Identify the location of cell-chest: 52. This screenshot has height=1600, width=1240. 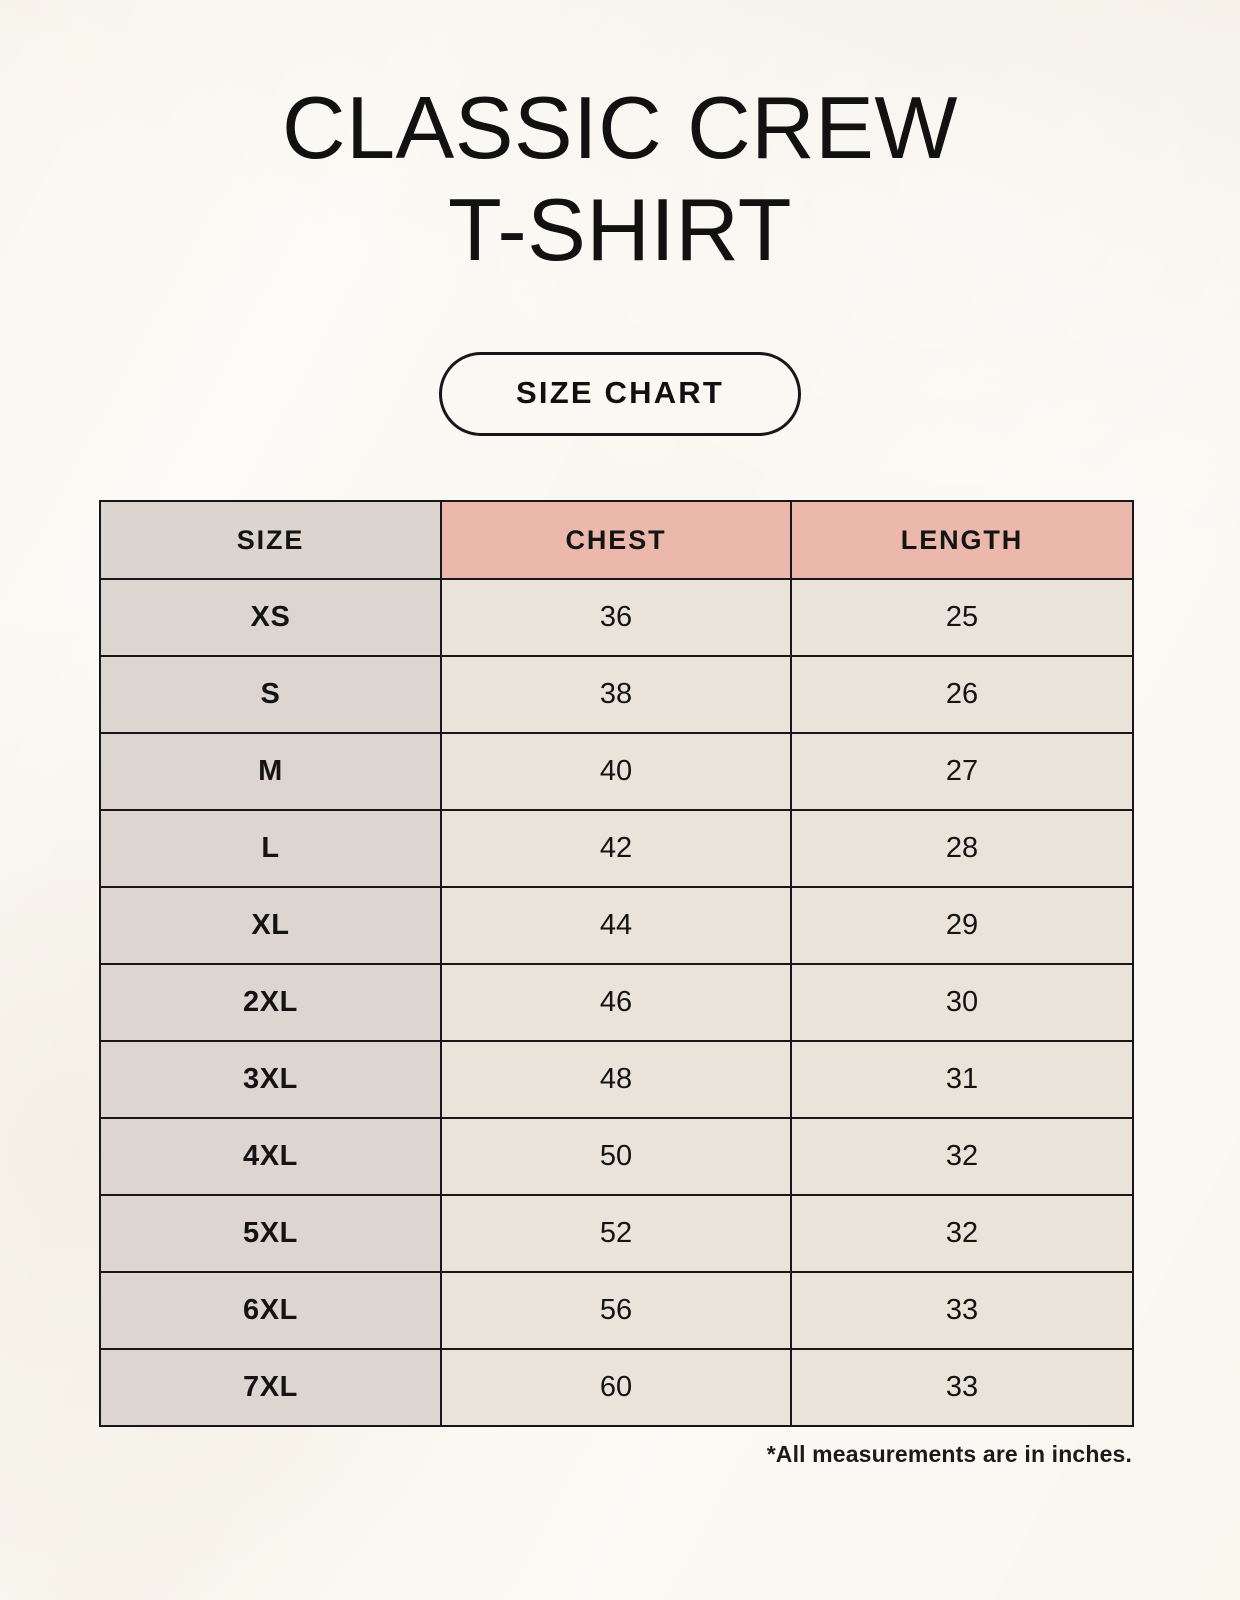
(616, 1233).